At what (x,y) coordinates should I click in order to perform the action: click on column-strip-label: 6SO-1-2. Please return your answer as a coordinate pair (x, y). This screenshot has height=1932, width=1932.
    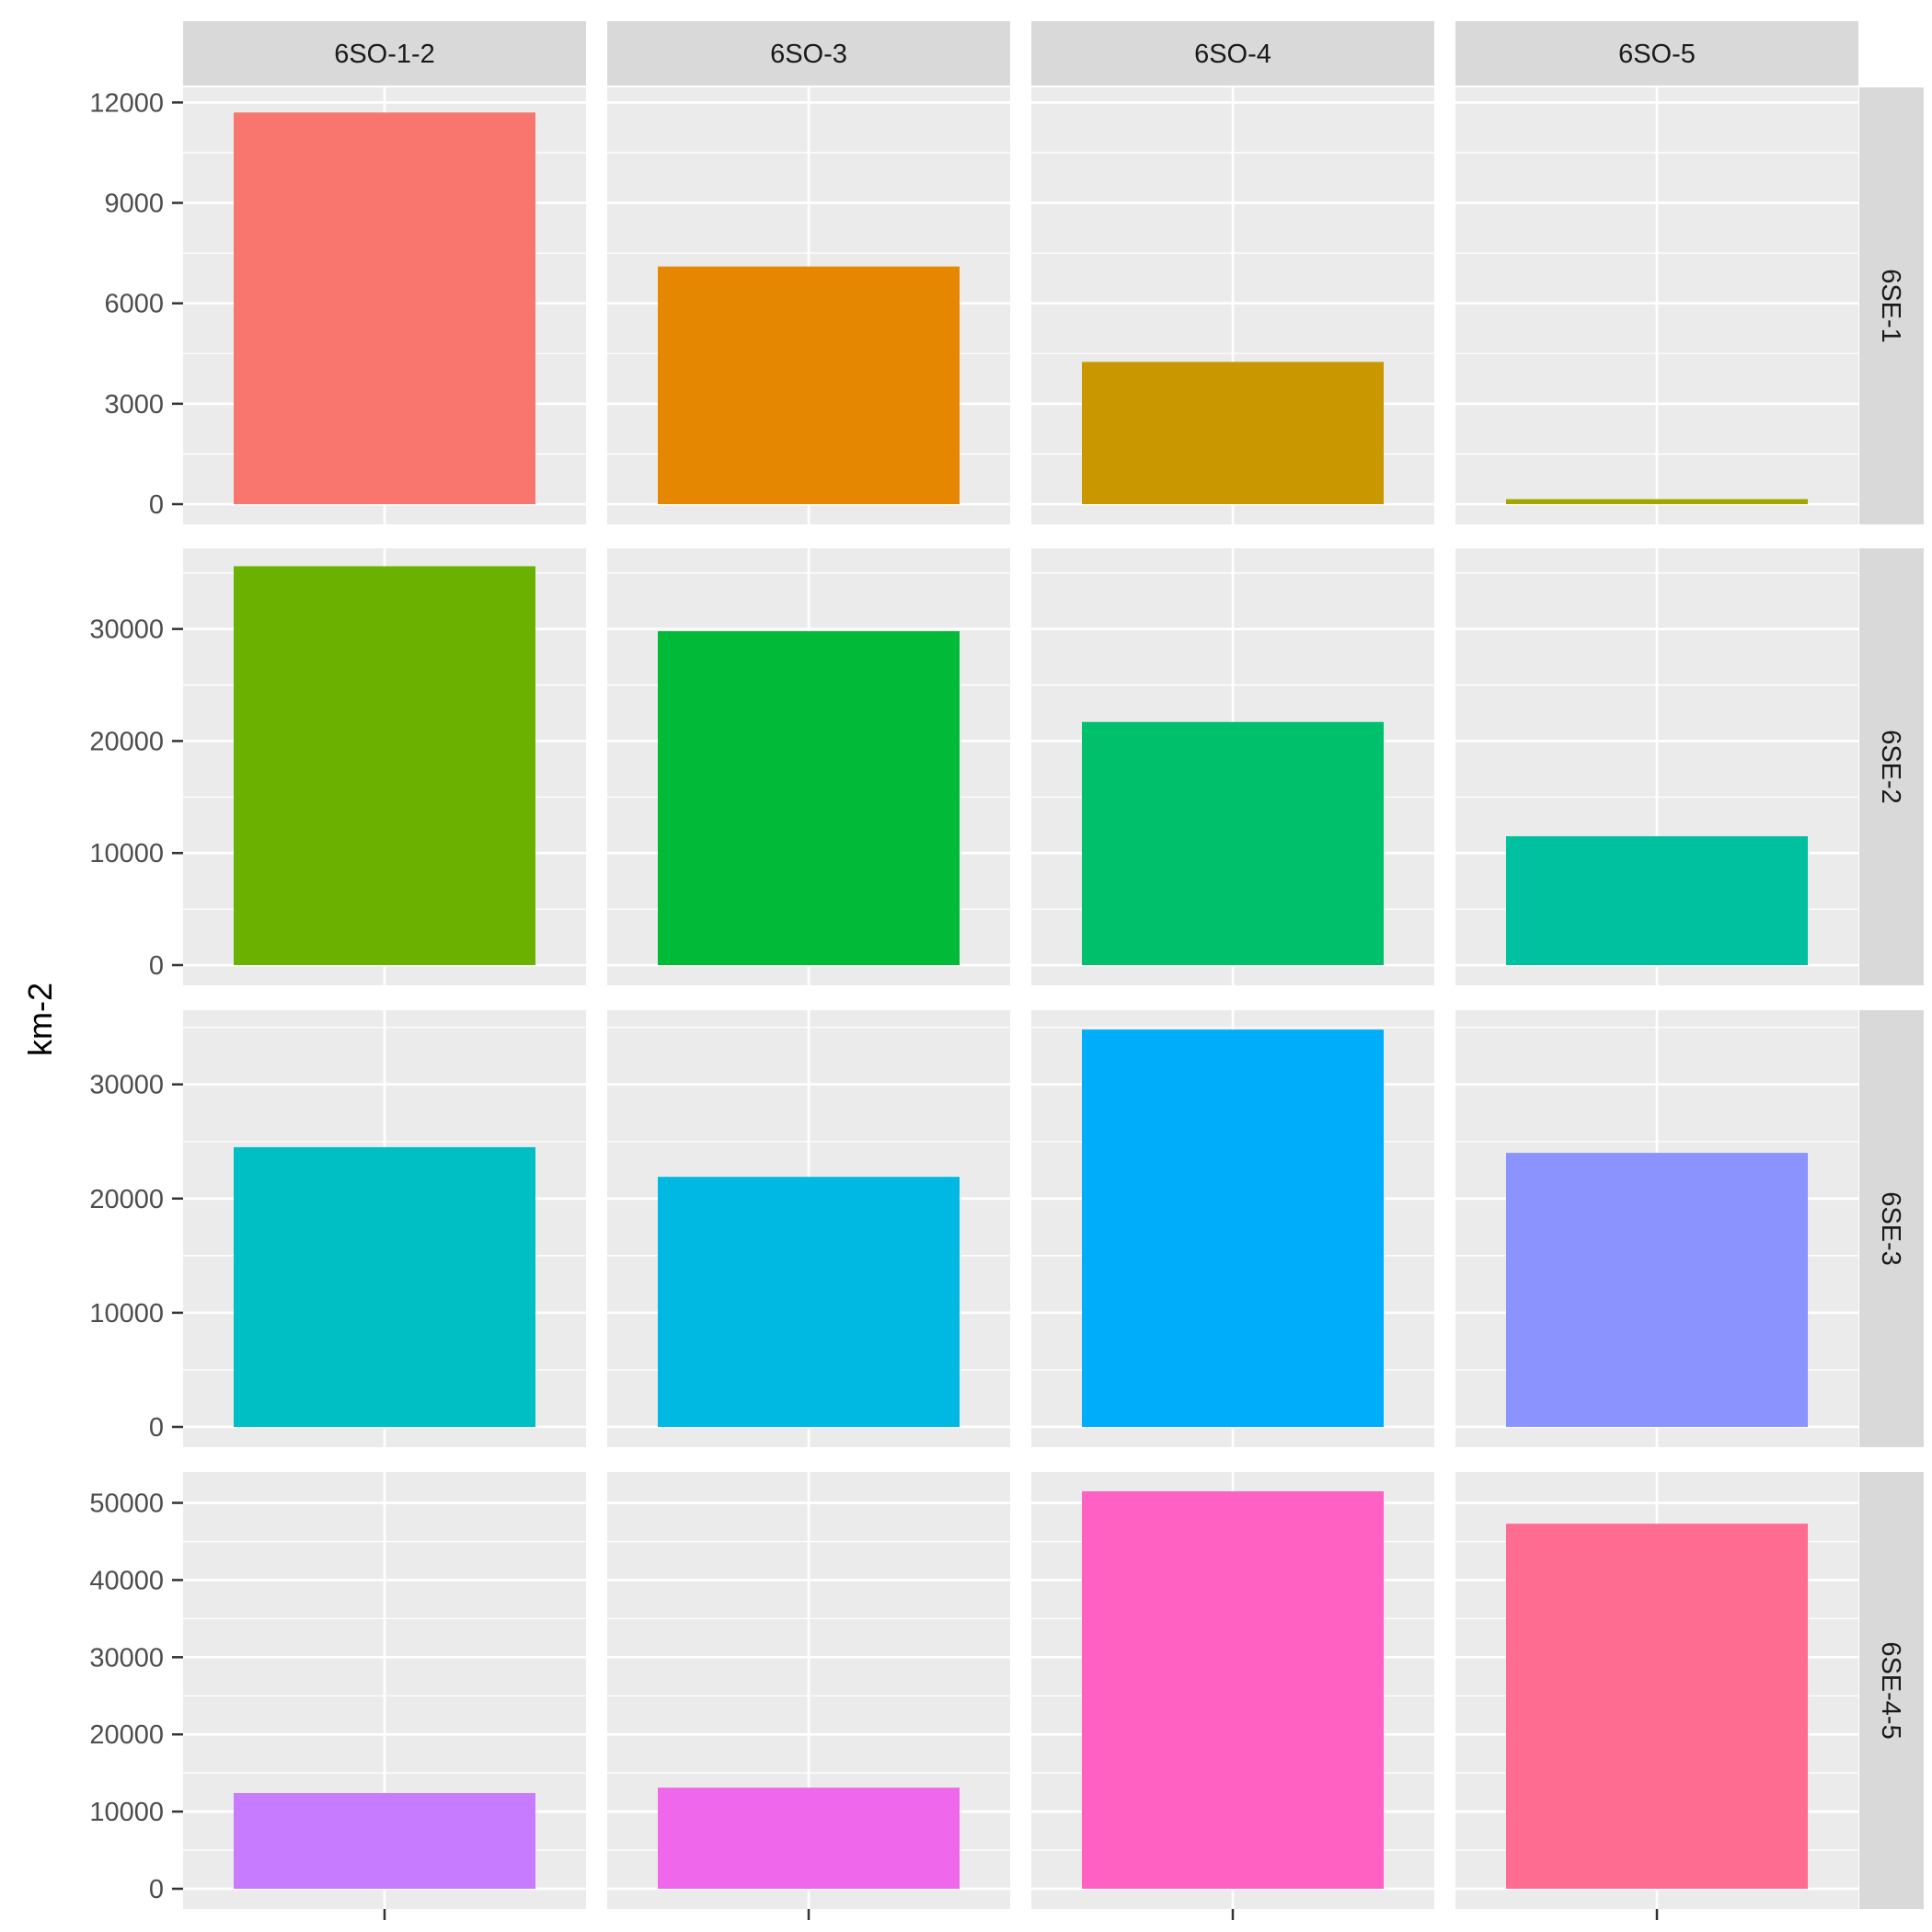
    Looking at the image, I should click on (384, 54).